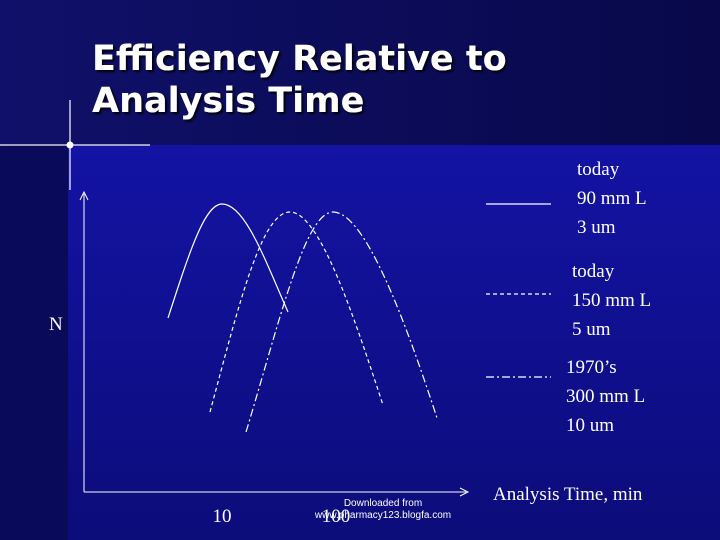  I want to click on legend-text: 1970’s, so click(591, 367).